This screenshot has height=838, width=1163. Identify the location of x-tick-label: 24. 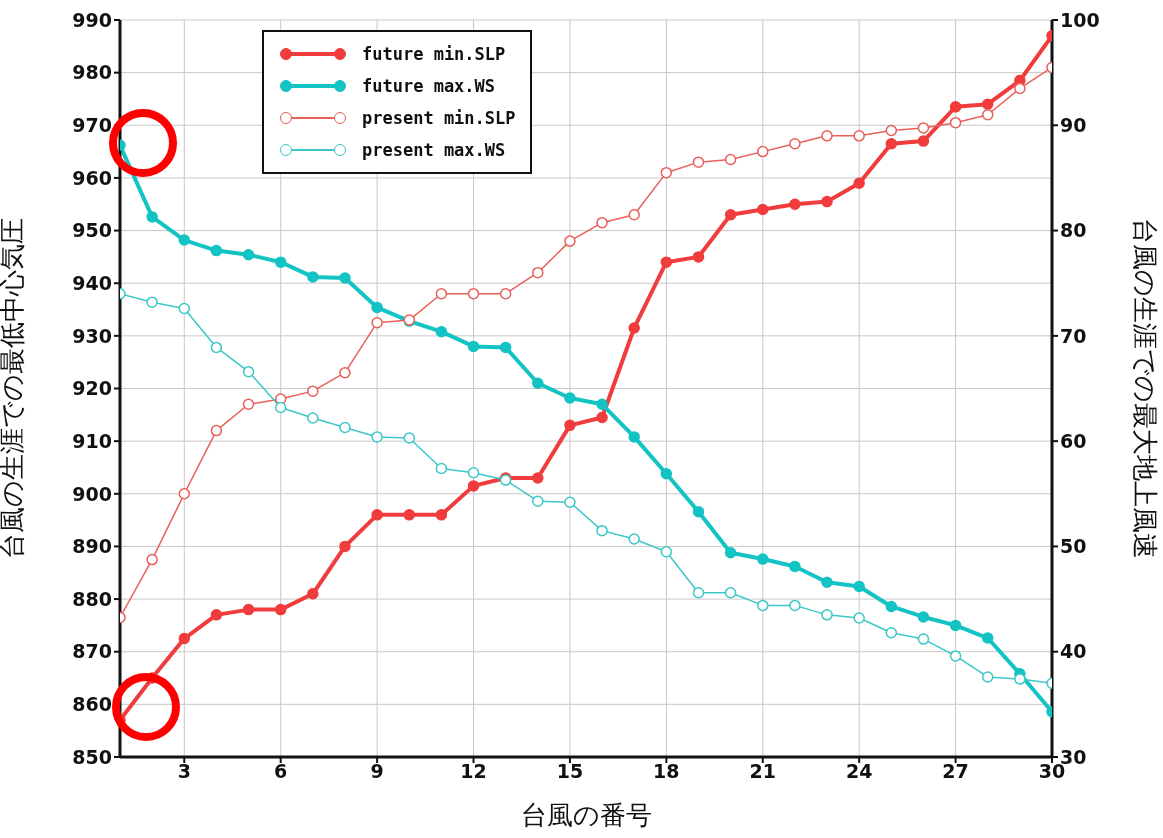
(859, 771).